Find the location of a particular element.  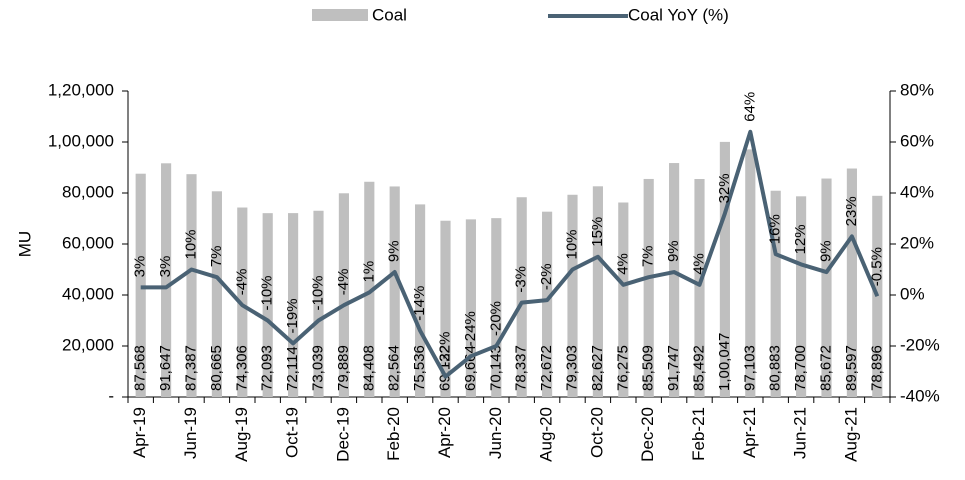

line-value-label: 32% is located at coordinates (724, 188).